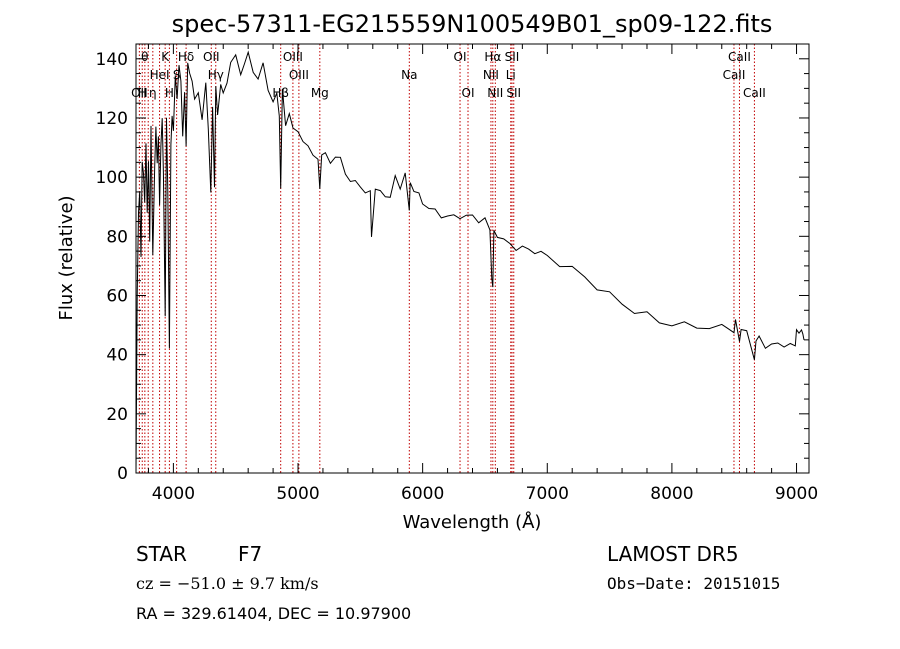 This screenshot has height=649, width=900. Describe the element at coordinates (117, 415) in the screenshot. I see `y-tick-label: 20` at that location.